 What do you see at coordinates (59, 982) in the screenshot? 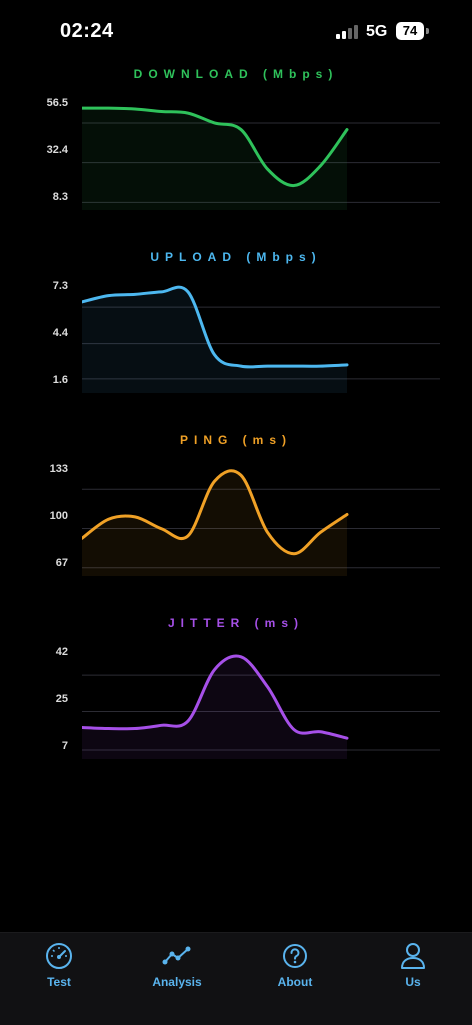
I see `tab-test-label: Test` at bounding box center [59, 982].